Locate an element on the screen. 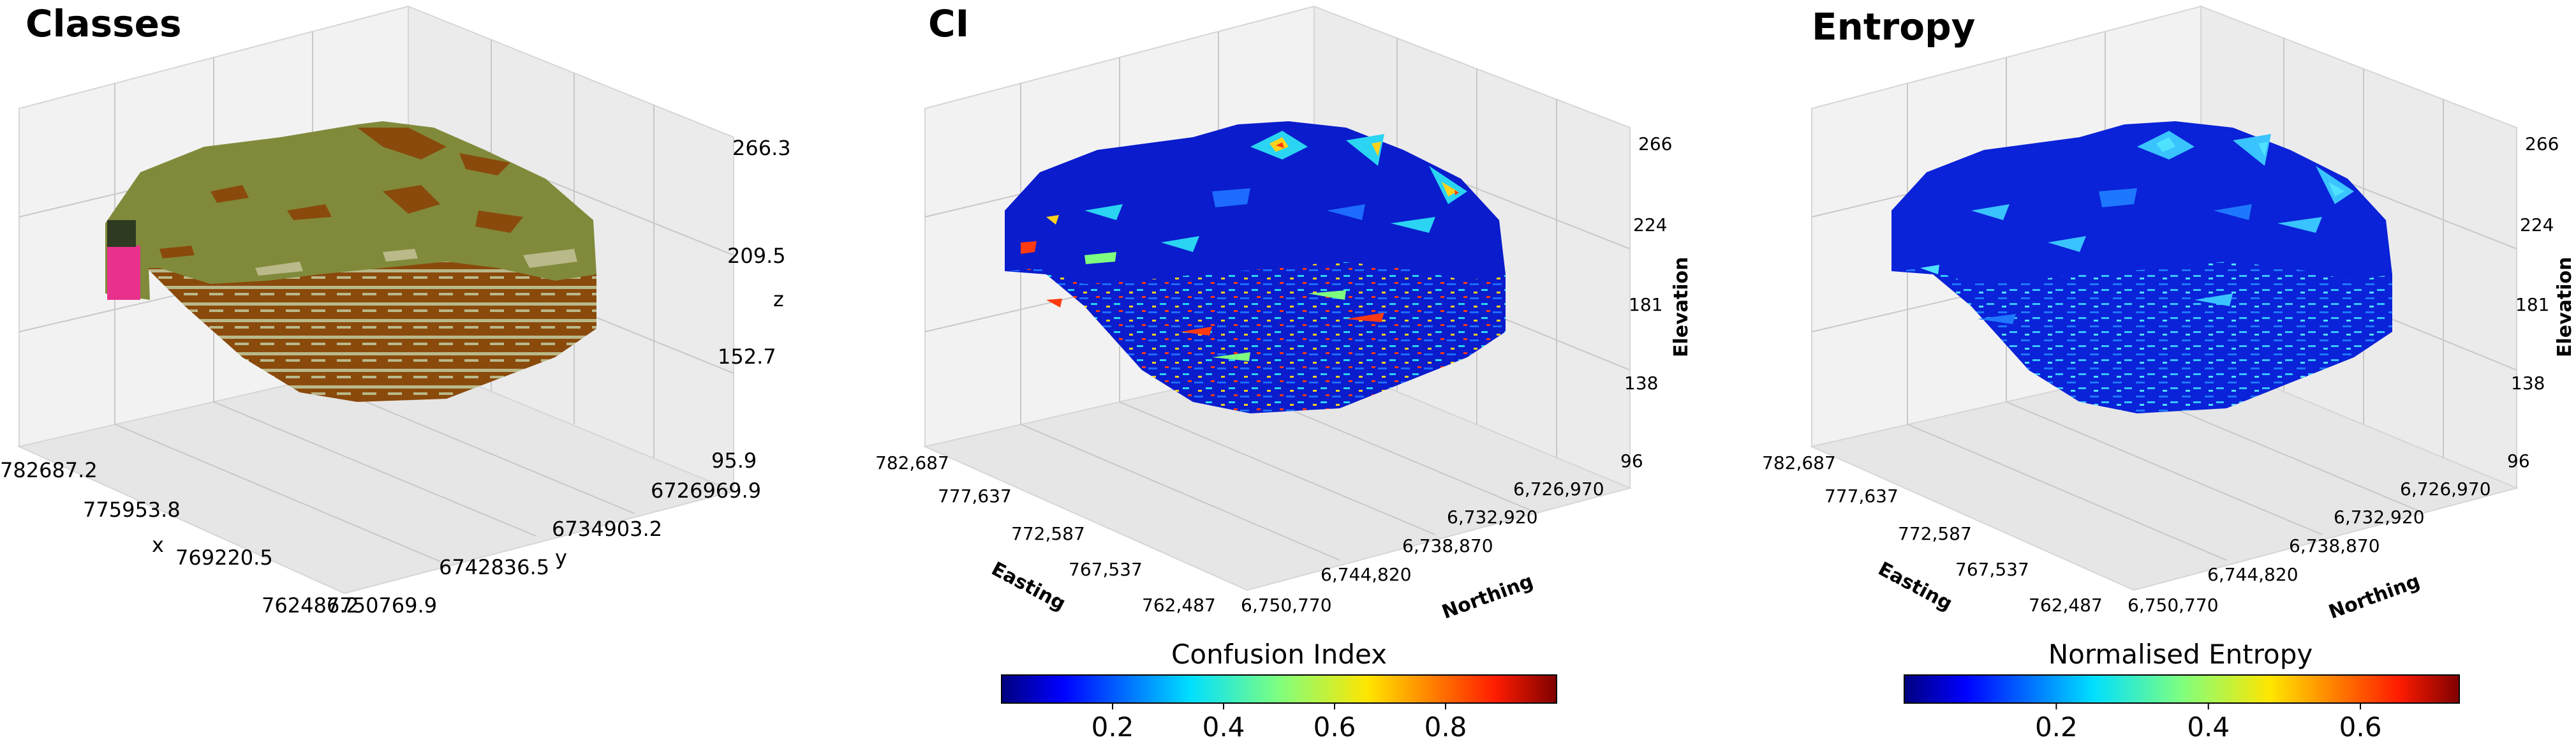 This screenshot has width=2576, height=742. colorbar-ci: Confusion Index 0.2 0.4 0.6 0.8 is located at coordinates (1279, 690).